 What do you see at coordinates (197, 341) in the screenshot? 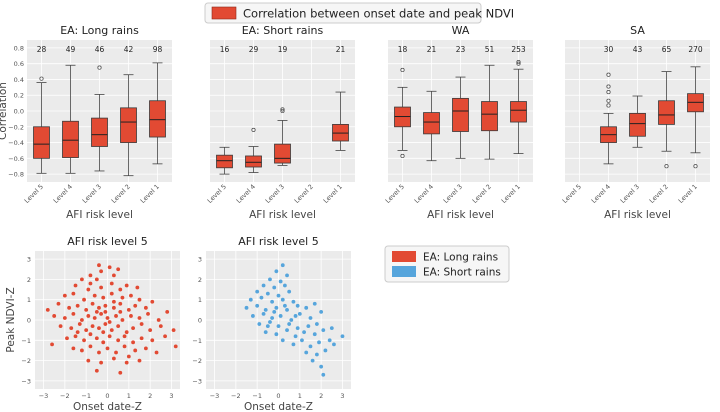
I see `y-tick-label: −1` at bounding box center [197, 341].